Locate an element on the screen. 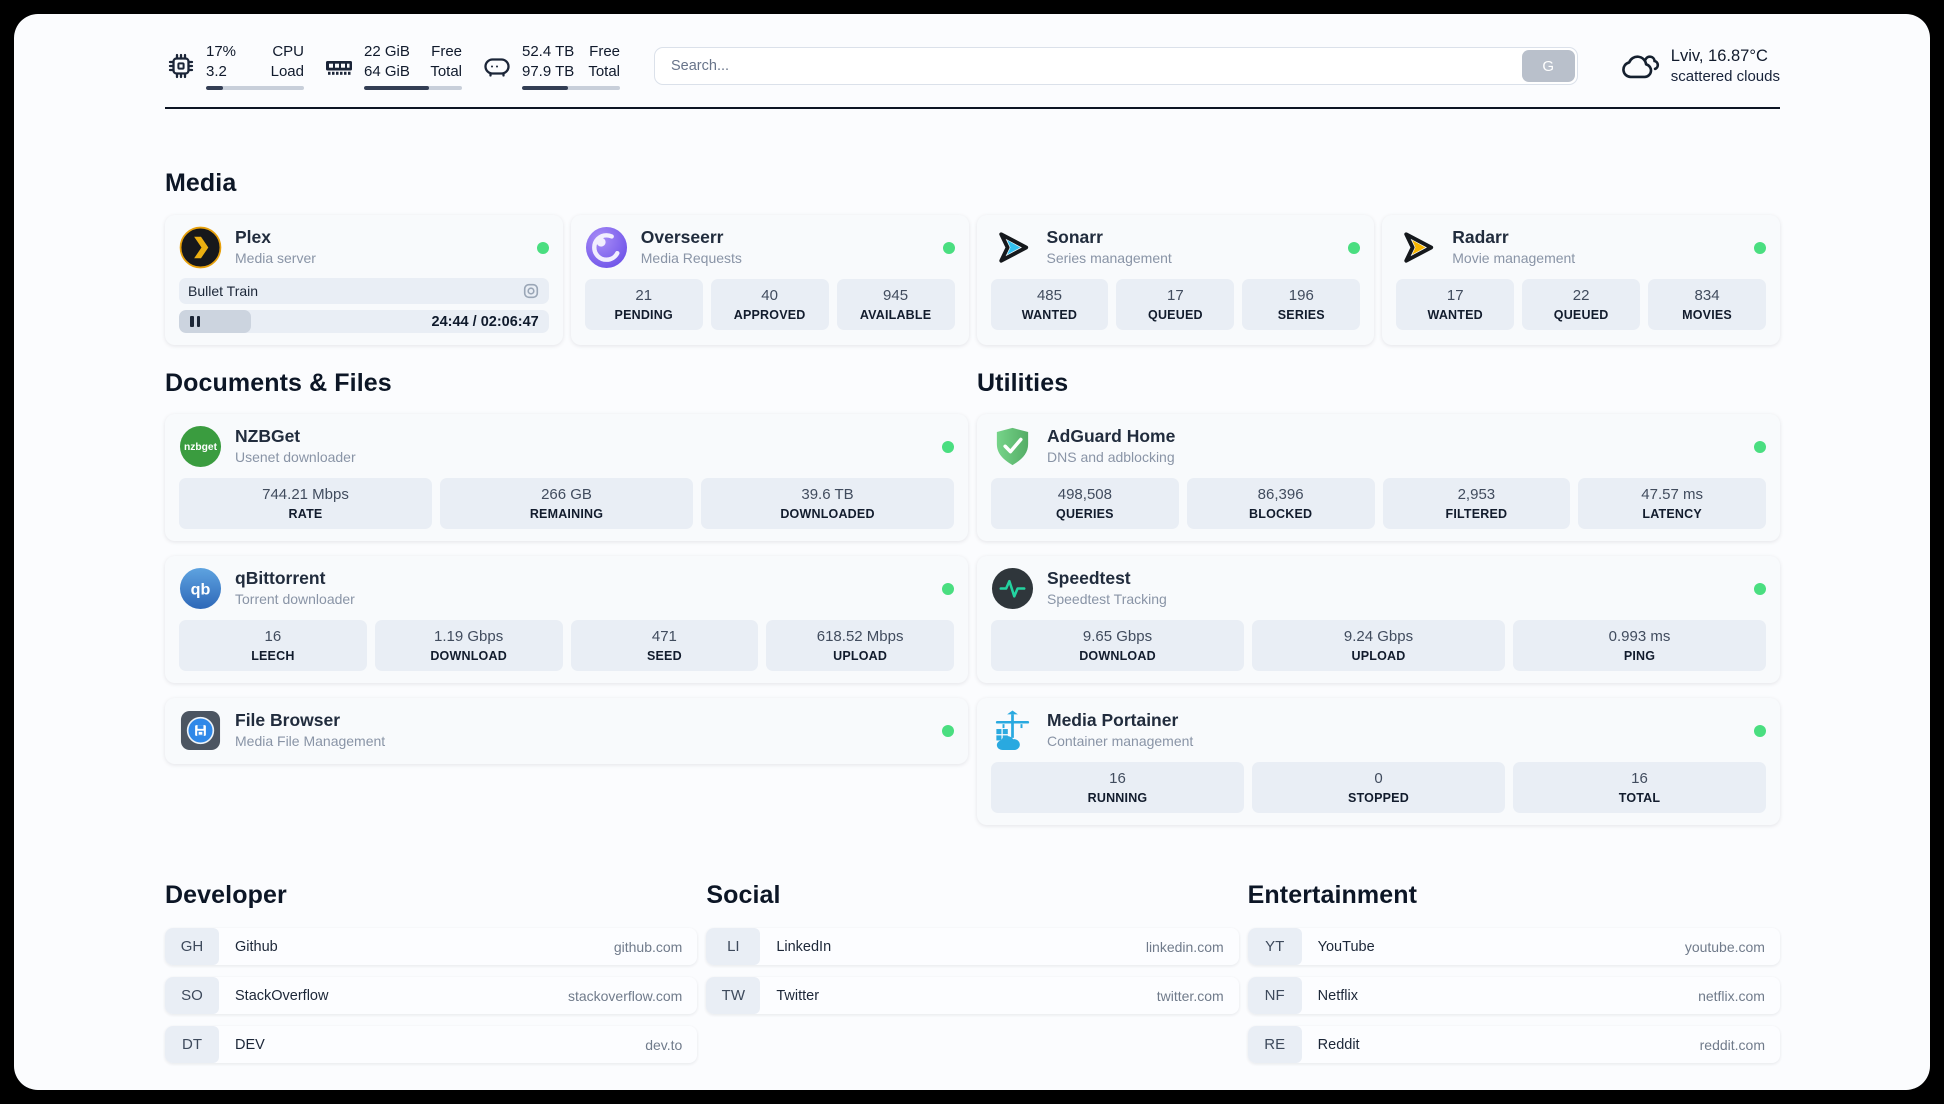 This screenshot has width=1944, height=1104. stat-wanted: 17 WANTED is located at coordinates (1455, 304).